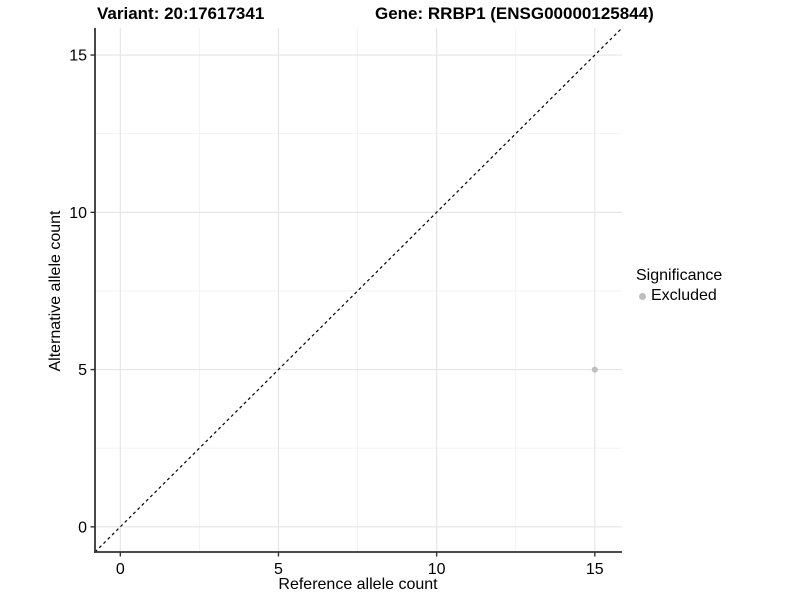 Image resolution: width=800 pixels, height=600 pixels. I want to click on legend-title: Significance, so click(679, 275).